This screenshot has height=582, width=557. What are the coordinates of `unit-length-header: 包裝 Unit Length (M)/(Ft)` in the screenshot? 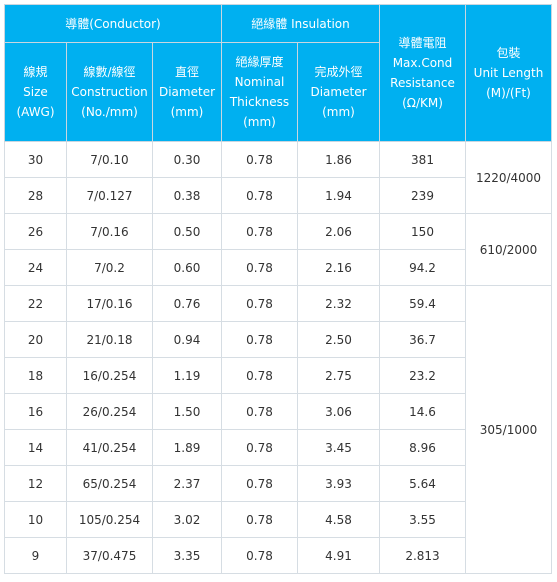 It's located at (508, 73).